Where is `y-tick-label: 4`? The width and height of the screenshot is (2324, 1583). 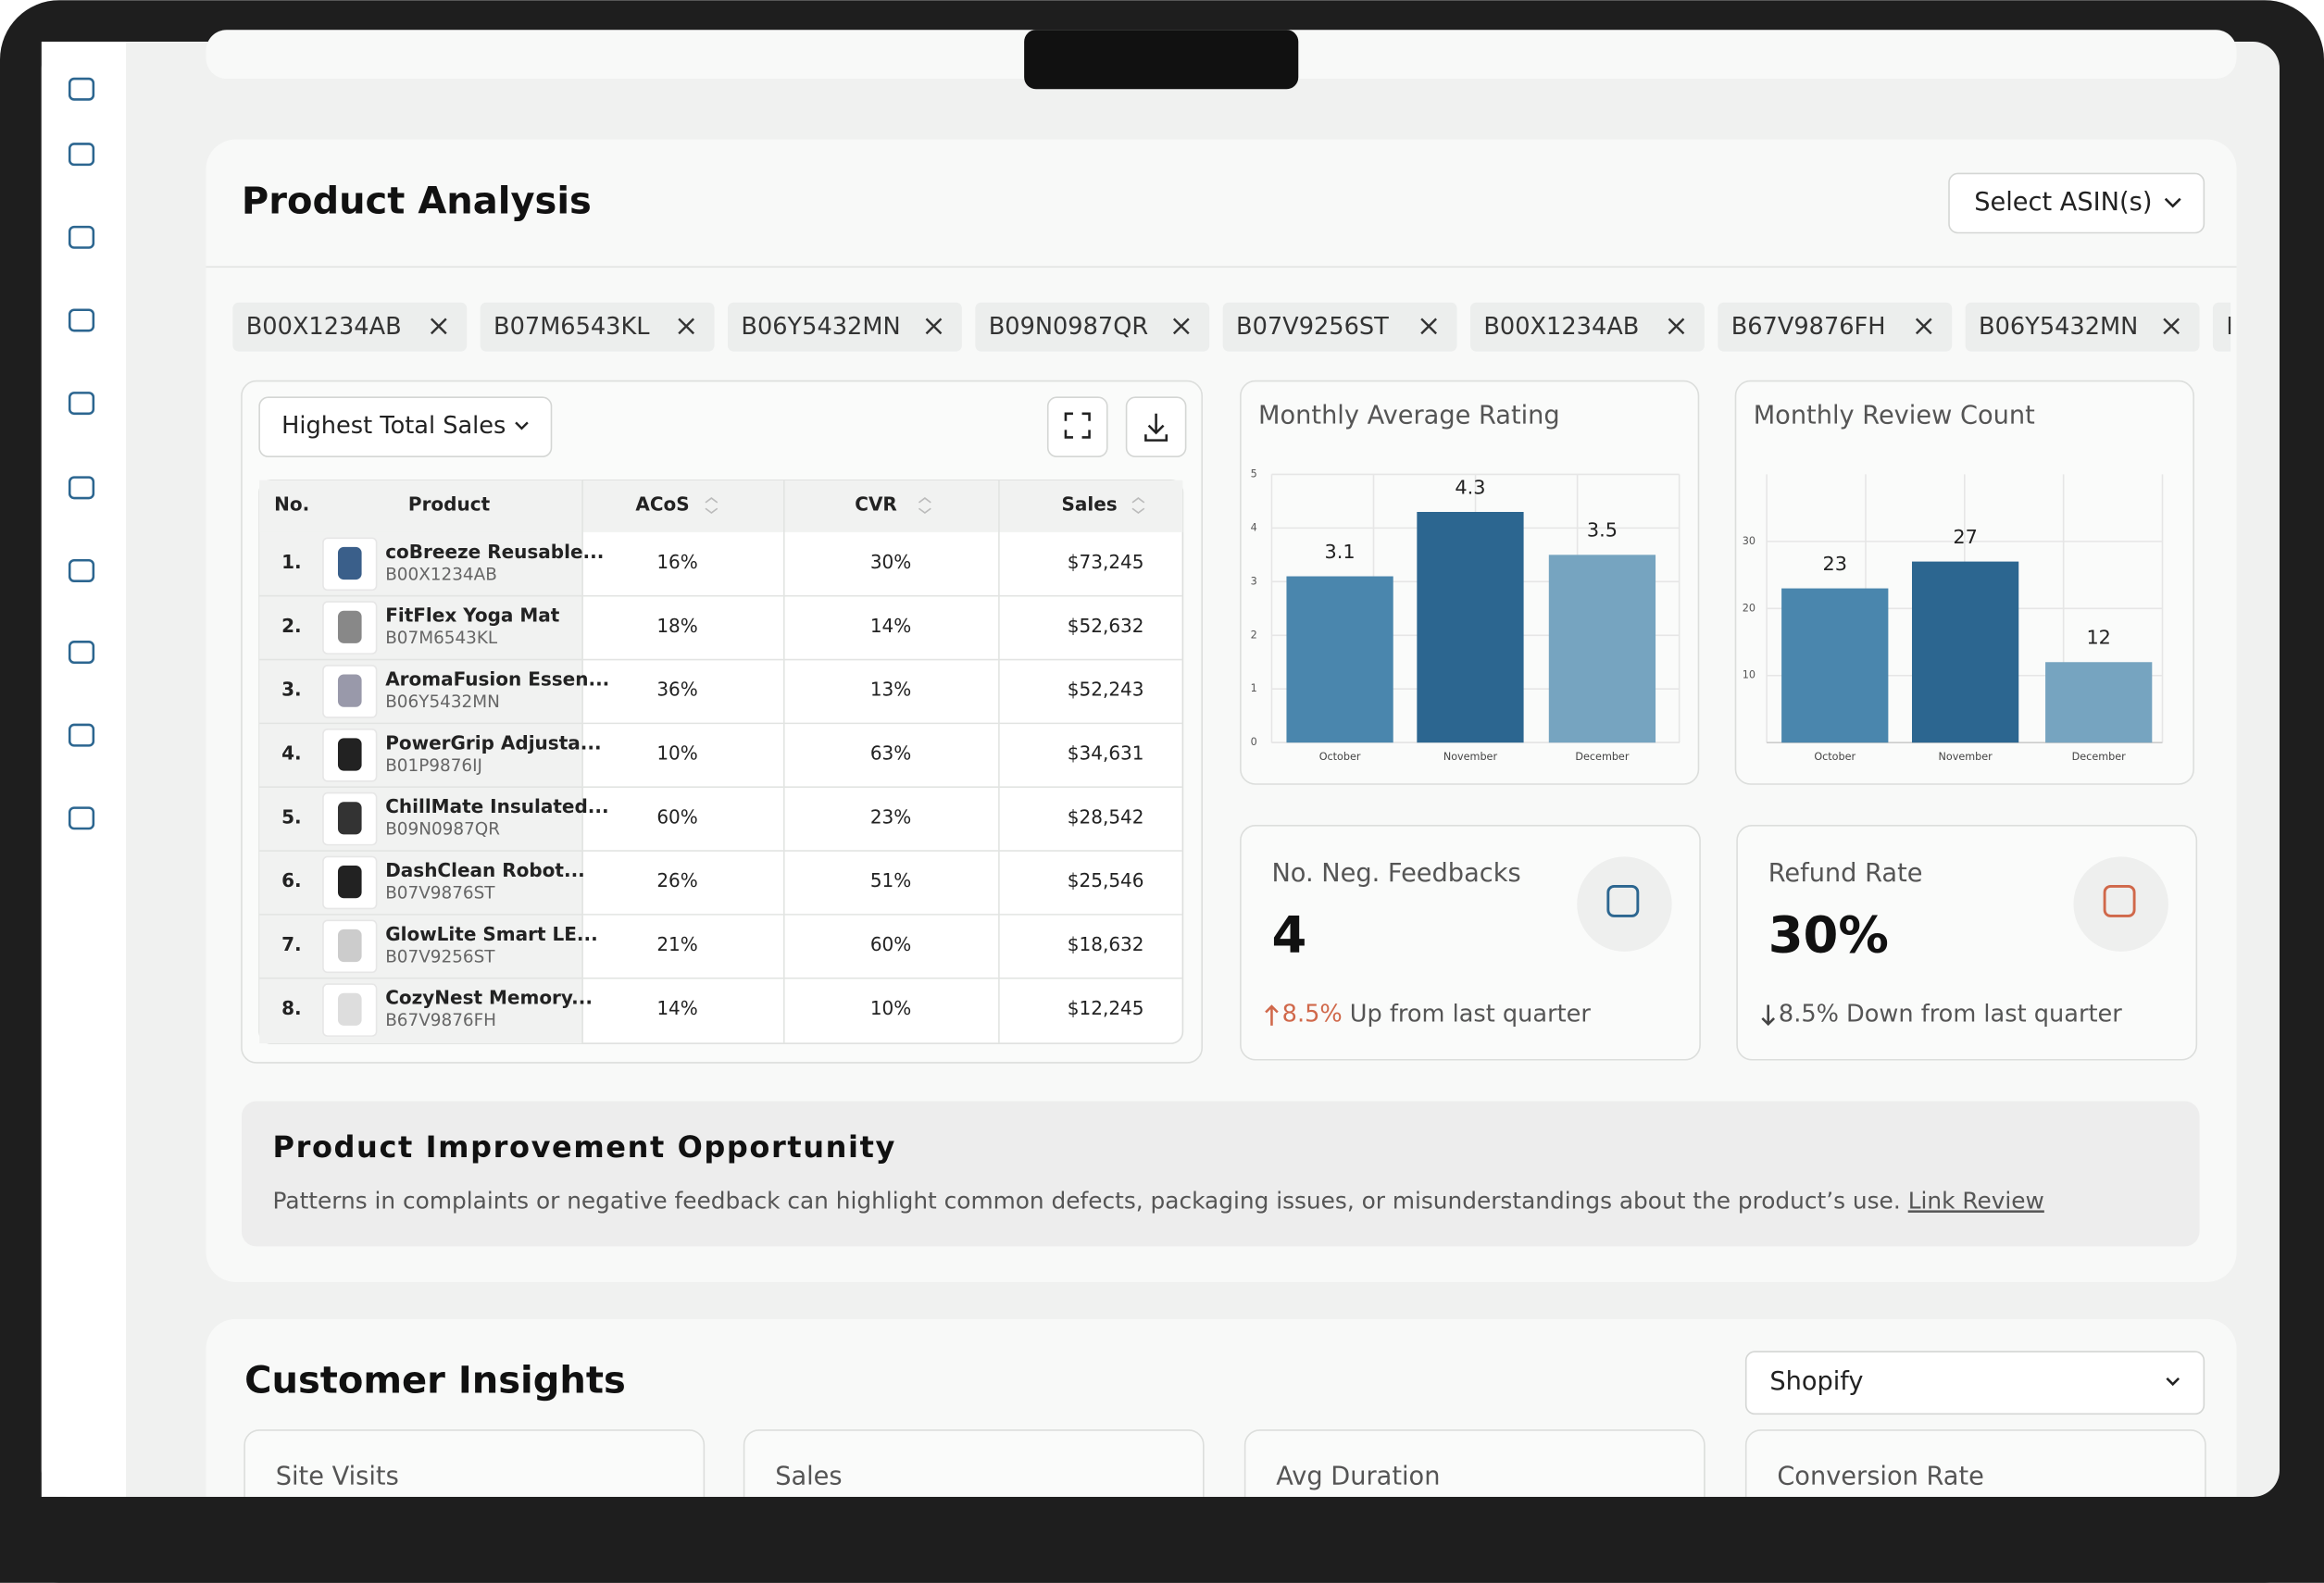 y-tick-label: 4 is located at coordinates (1254, 527).